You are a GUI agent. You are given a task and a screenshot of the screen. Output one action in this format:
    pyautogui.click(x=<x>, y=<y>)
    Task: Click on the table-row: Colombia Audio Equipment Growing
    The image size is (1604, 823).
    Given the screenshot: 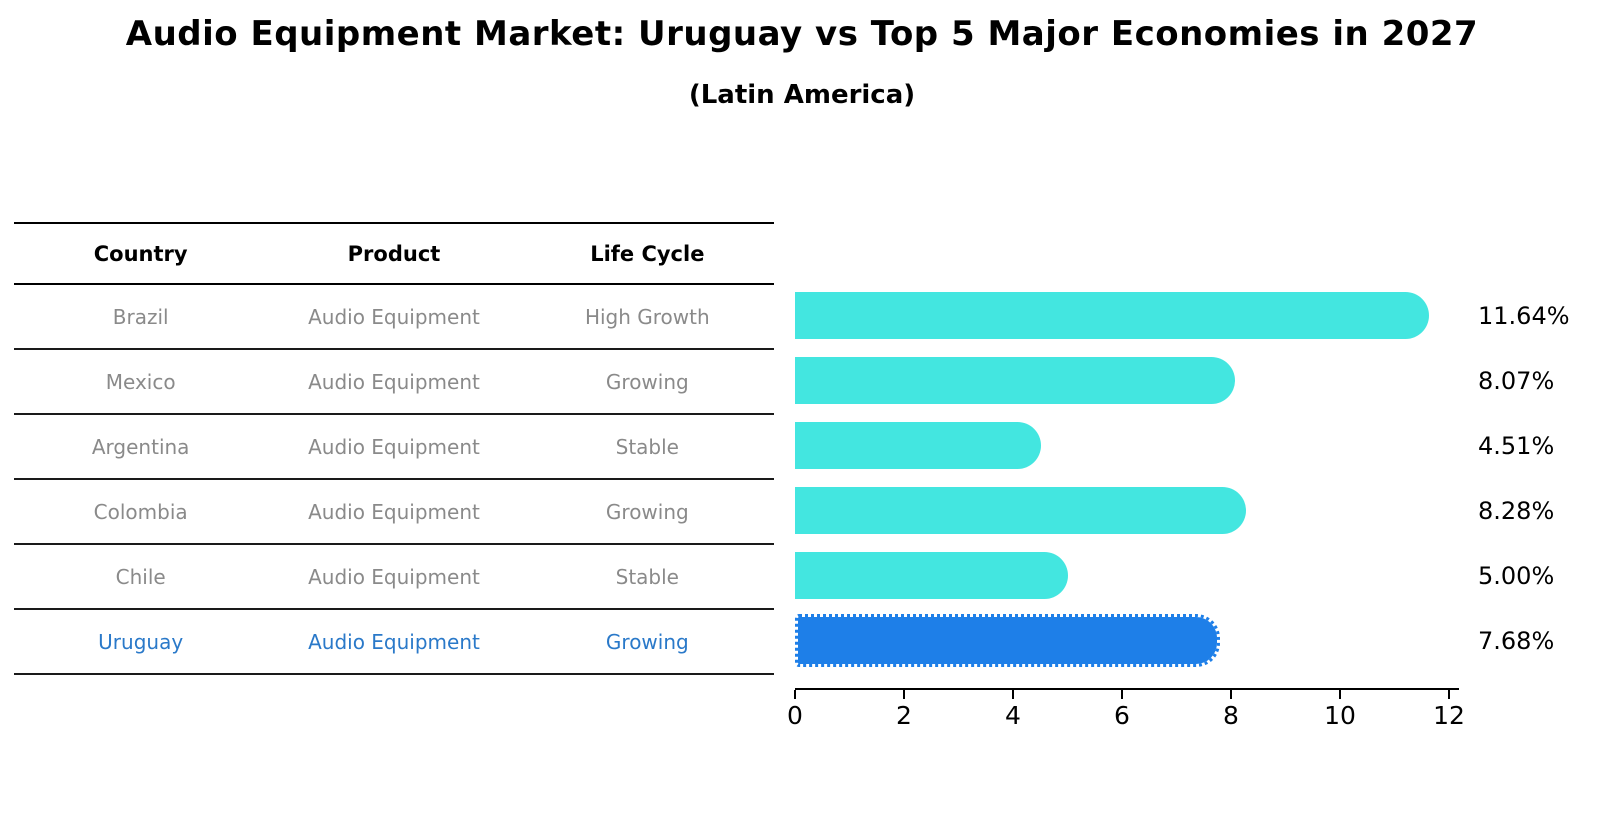 What is the action you would take?
    pyautogui.click(x=394, y=512)
    